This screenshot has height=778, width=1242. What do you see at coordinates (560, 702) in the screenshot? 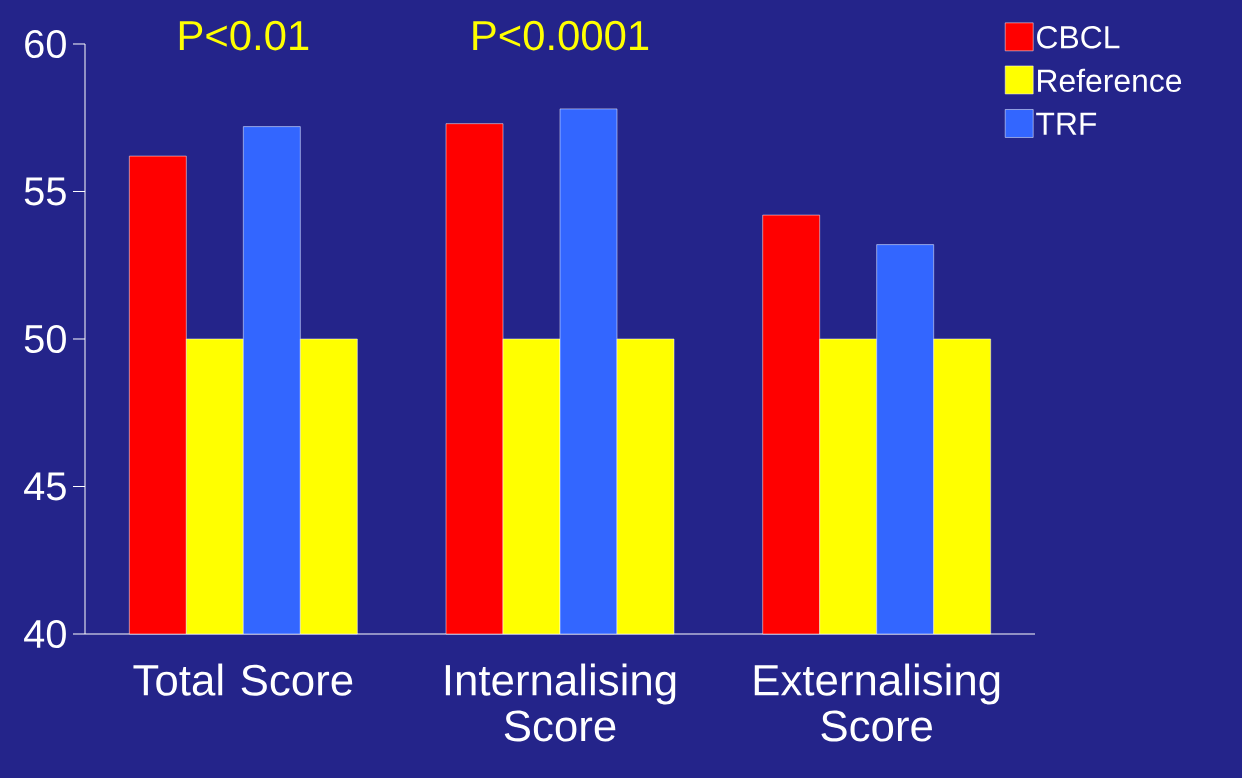
I see `x-tick-label: Internalising Score` at bounding box center [560, 702].